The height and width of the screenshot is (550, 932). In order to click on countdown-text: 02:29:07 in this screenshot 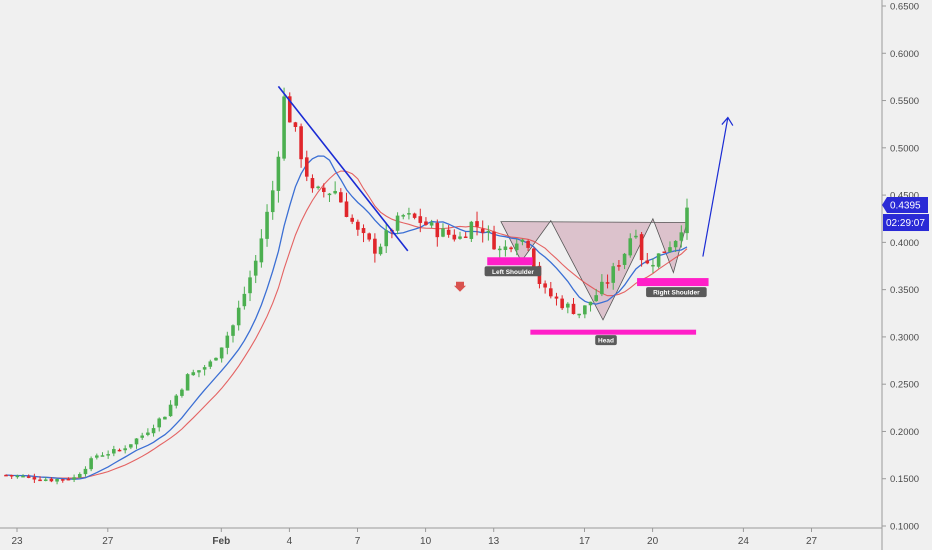, I will do `click(905, 223)`.